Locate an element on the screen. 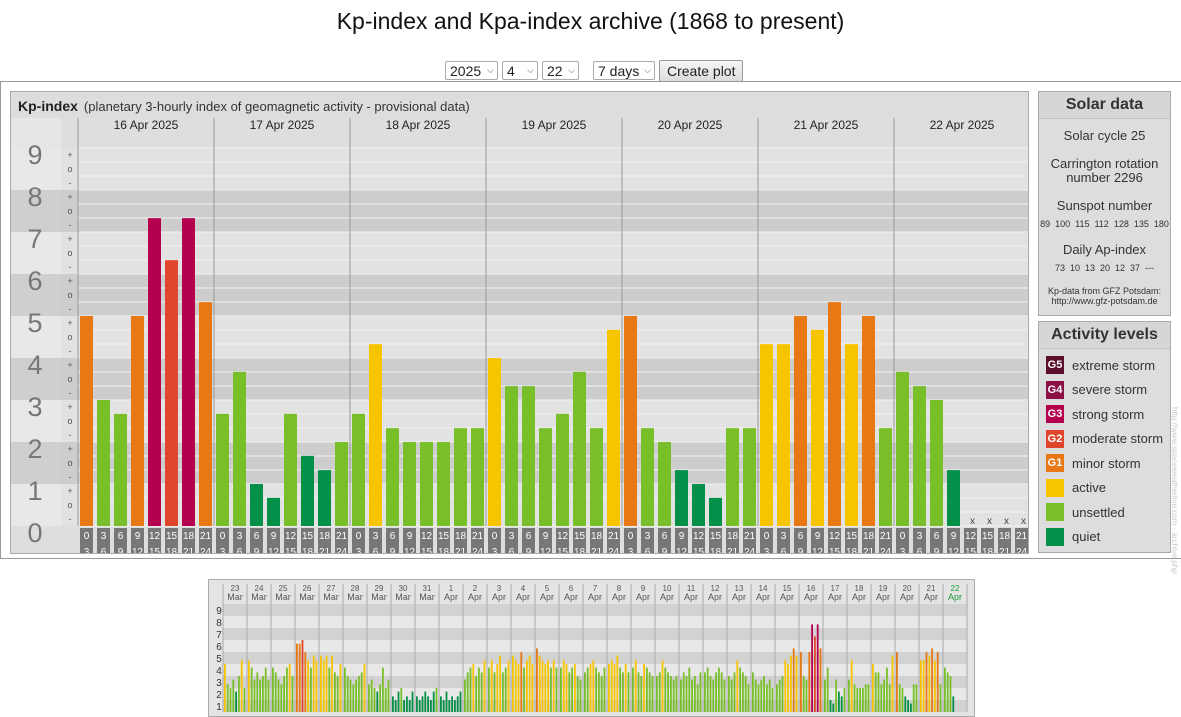 The image size is (1181, 717). ap-value: 12 is located at coordinates (1120, 268).